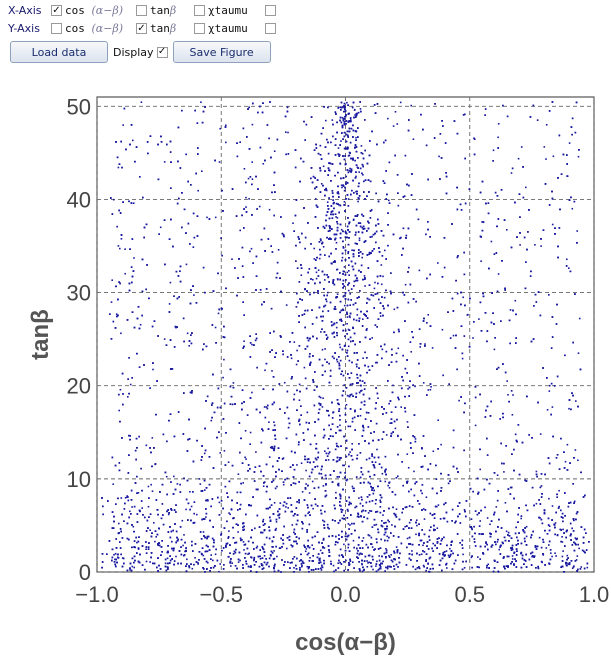 This screenshot has height=665, width=611. What do you see at coordinates (87, 28) in the screenshot?
I see `y-option-cos: cos (α−β)` at bounding box center [87, 28].